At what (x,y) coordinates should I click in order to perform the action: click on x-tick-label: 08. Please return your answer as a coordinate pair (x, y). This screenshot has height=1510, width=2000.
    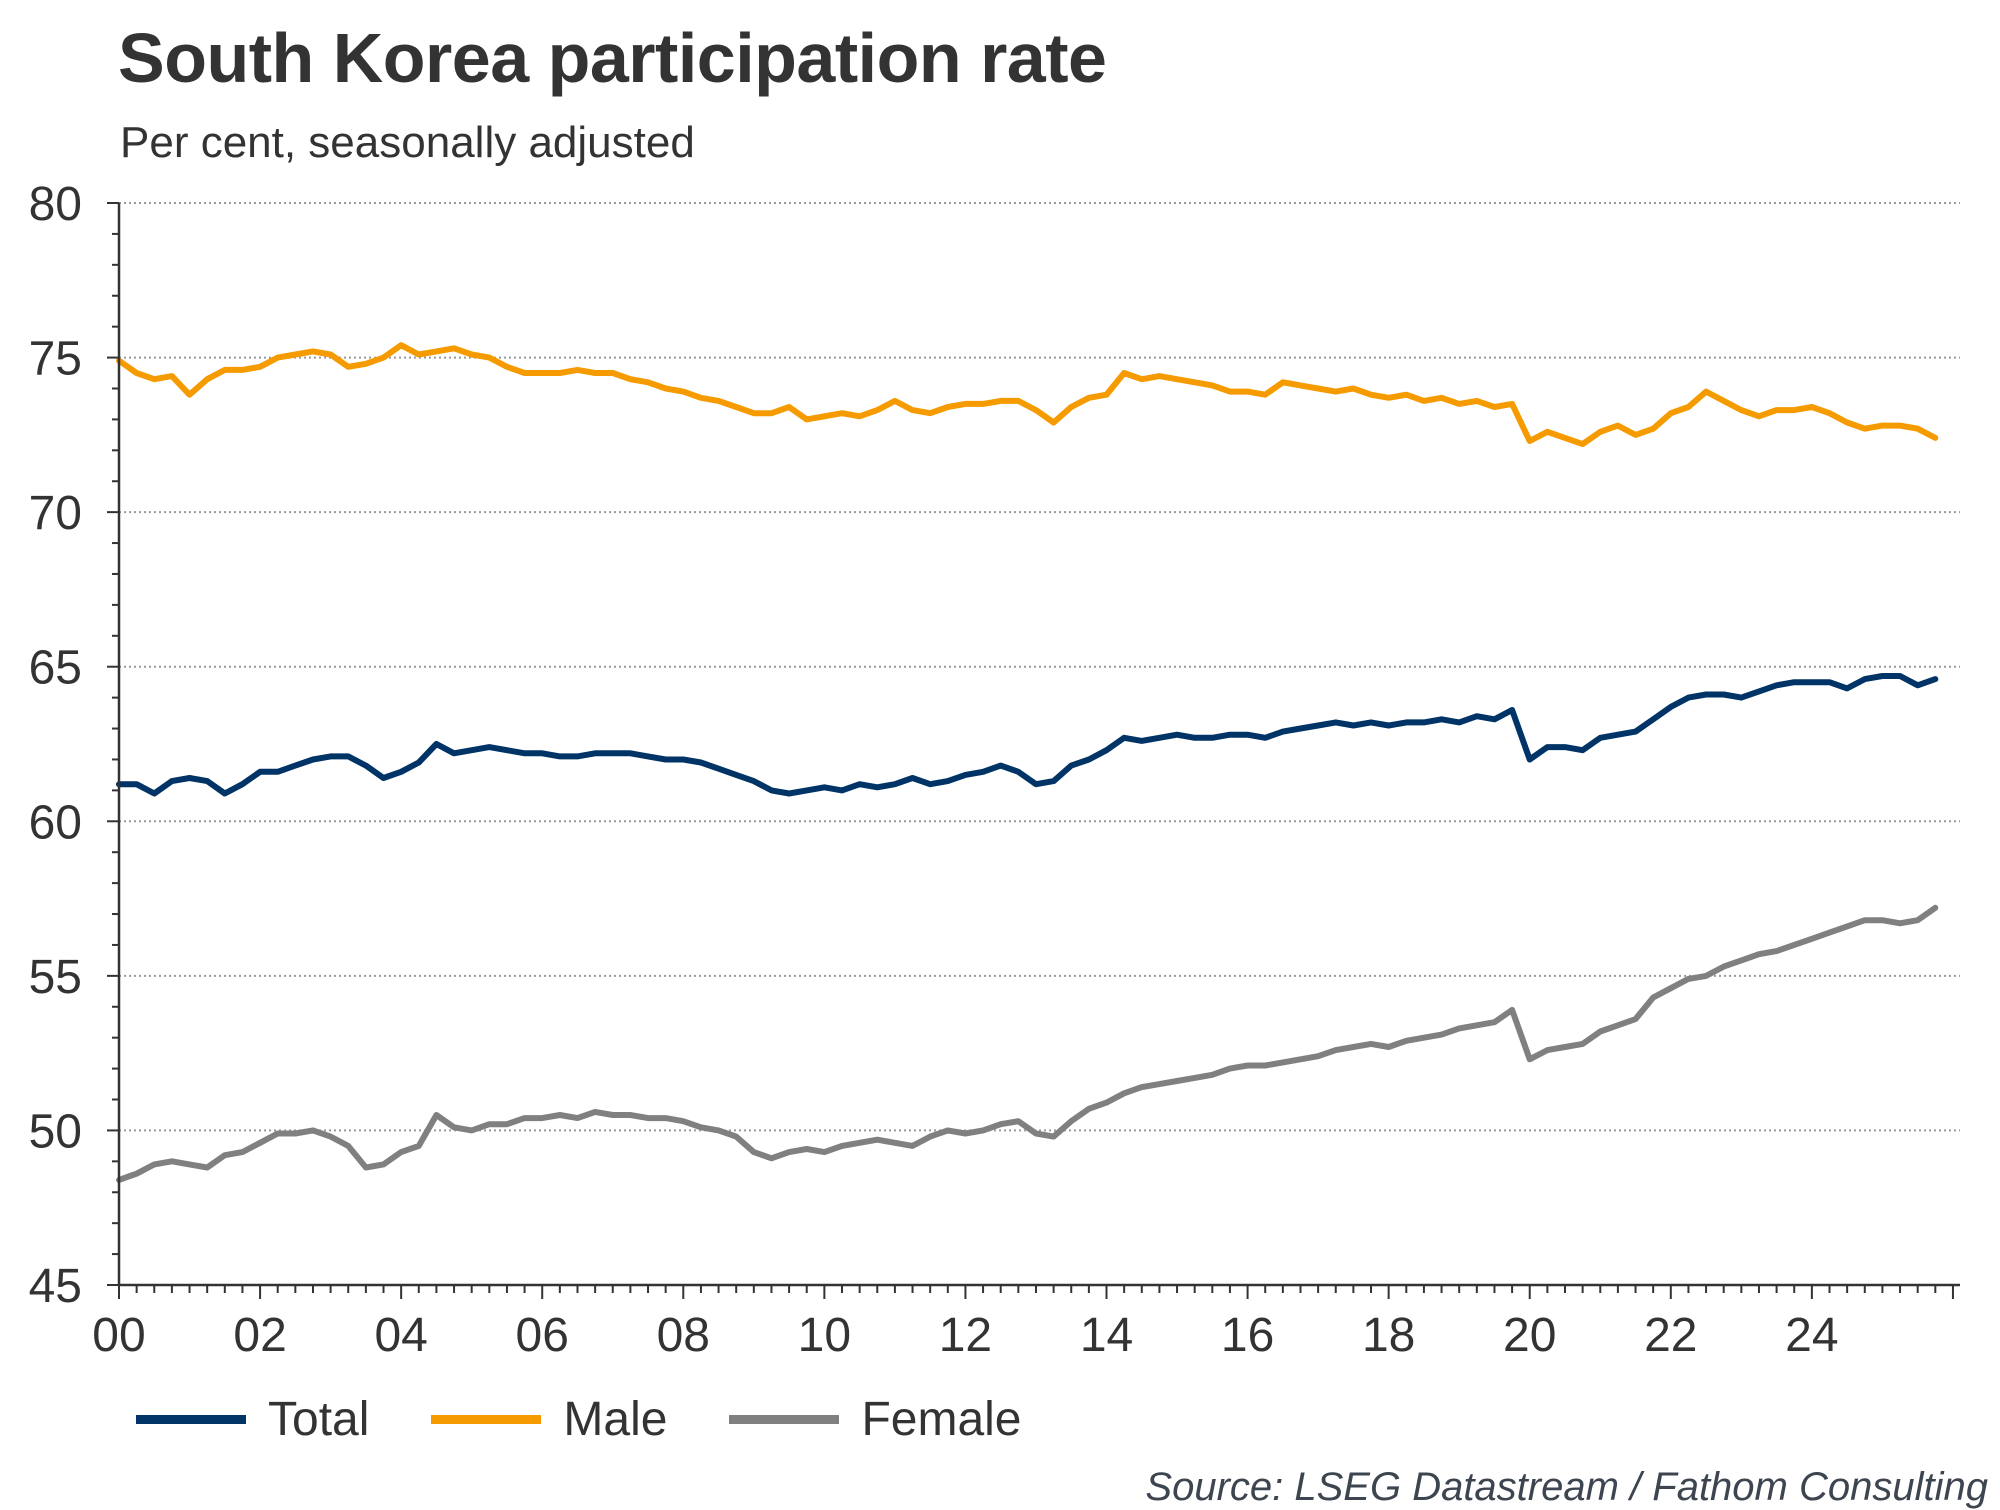
    Looking at the image, I should click on (683, 1335).